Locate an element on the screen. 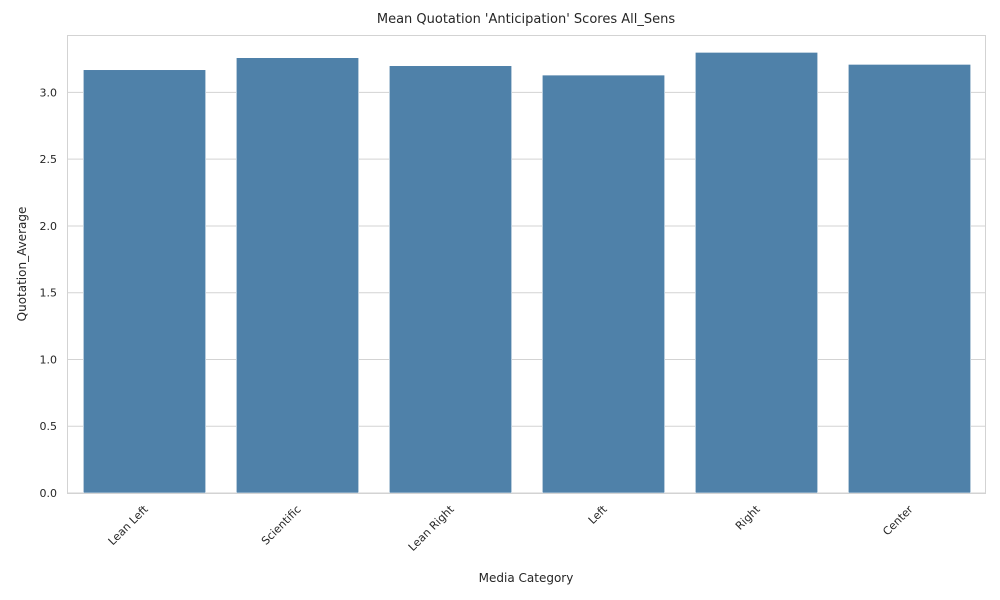  bar-center is located at coordinates (909, 279).